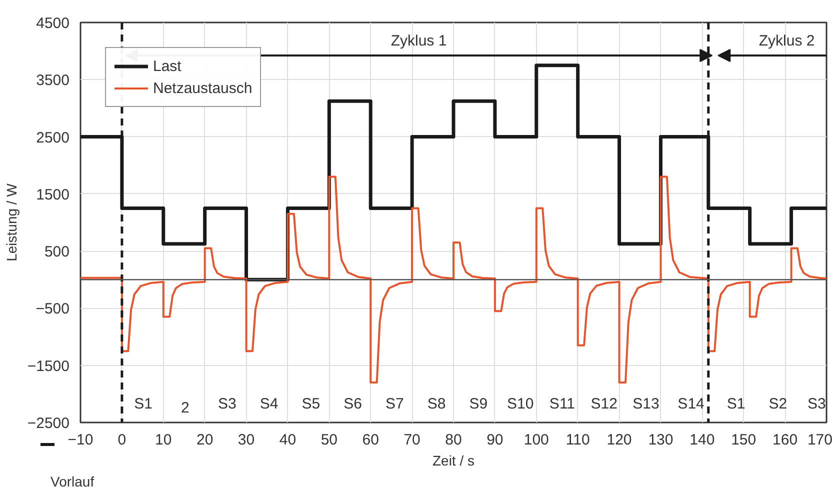 The image size is (832, 489). What do you see at coordinates (661, 440) in the screenshot?
I see `x-tick-label: 130` at bounding box center [661, 440].